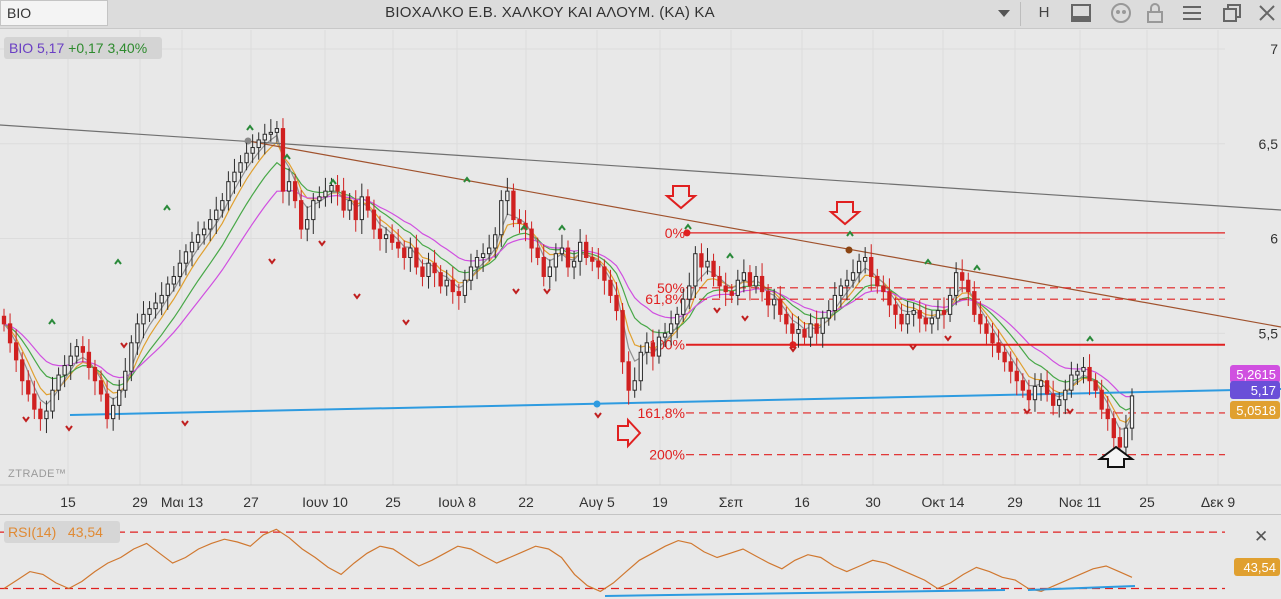 The image size is (1281, 599). What do you see at coordinates (849, 250) in the screenshot?
I see `trend-anchor` at bounding box center [849, 250].